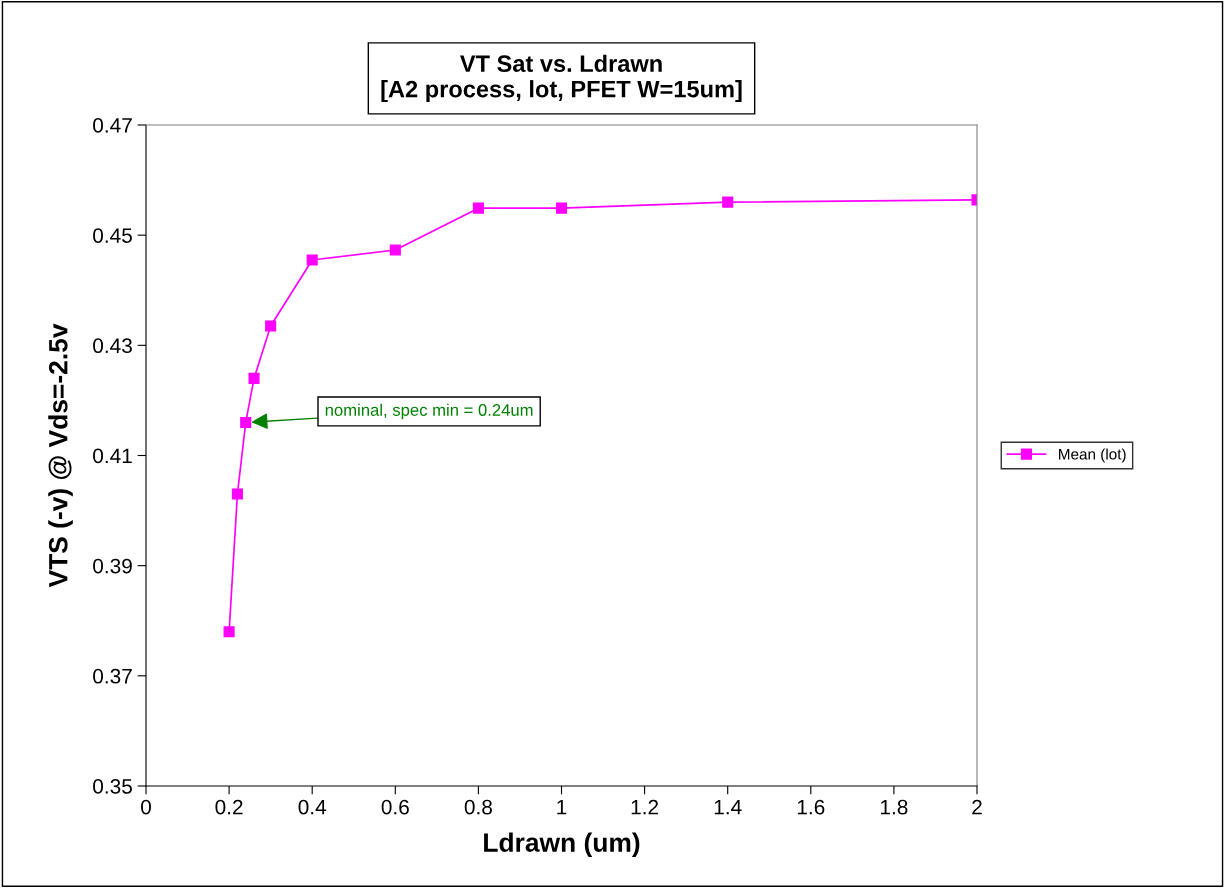 The width and height of the screenshot is (1225, 888). What do you see at coordinates (312, 807) in the screenshot?
I see `x-tick-label: 0.4` at bounding box center [312, 807].